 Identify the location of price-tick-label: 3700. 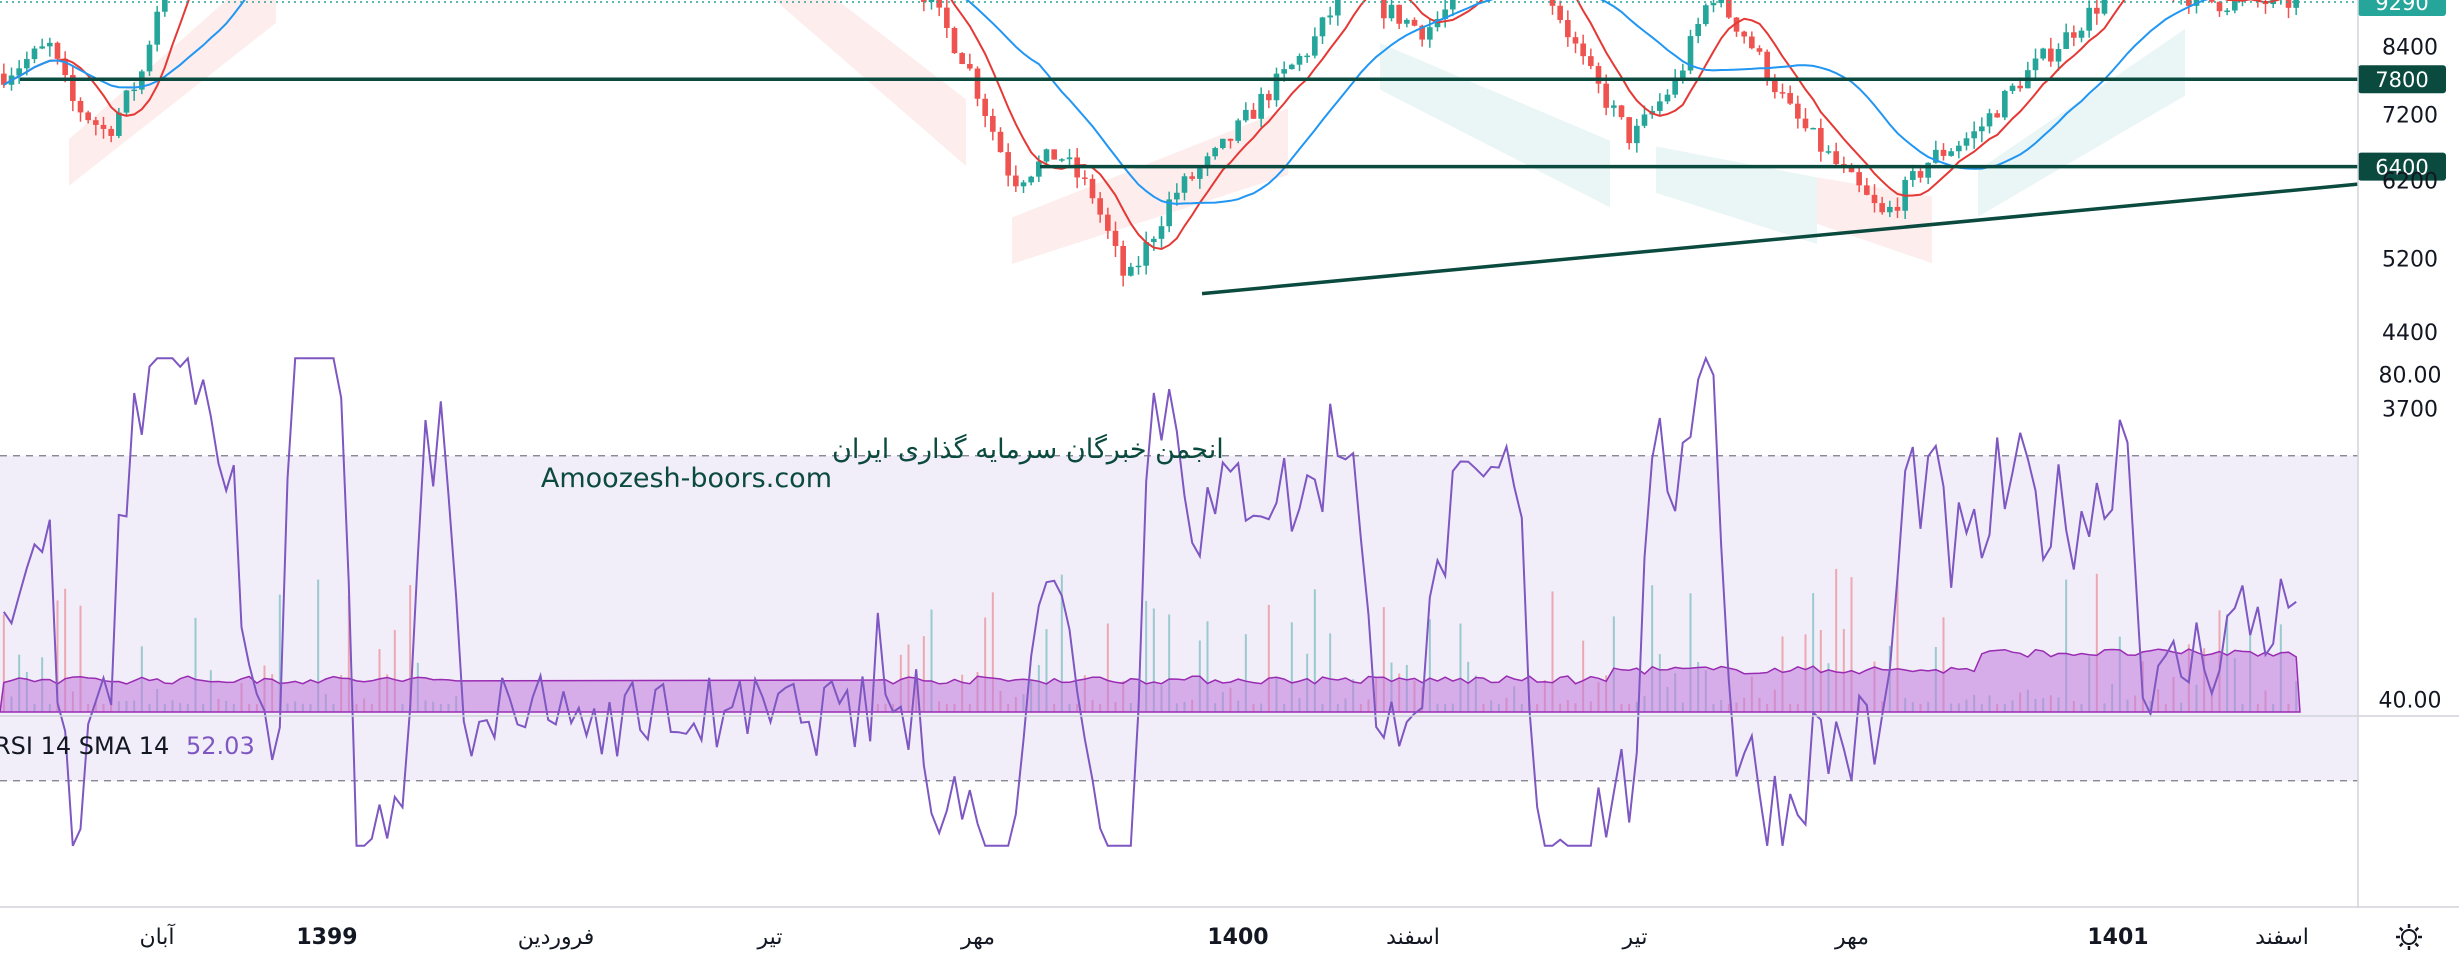
(2410, 410).